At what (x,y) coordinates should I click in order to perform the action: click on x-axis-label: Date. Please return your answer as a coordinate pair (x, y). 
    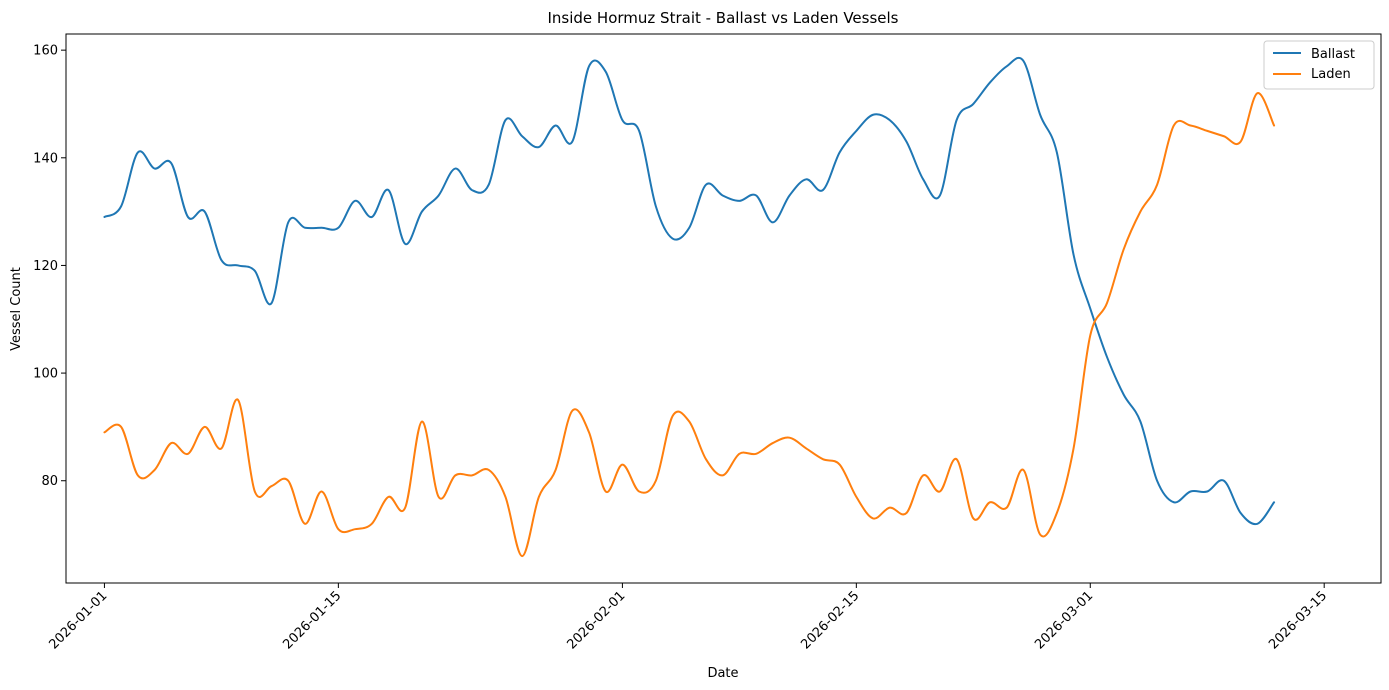
    Looking at the image, I should click on (722, 673).